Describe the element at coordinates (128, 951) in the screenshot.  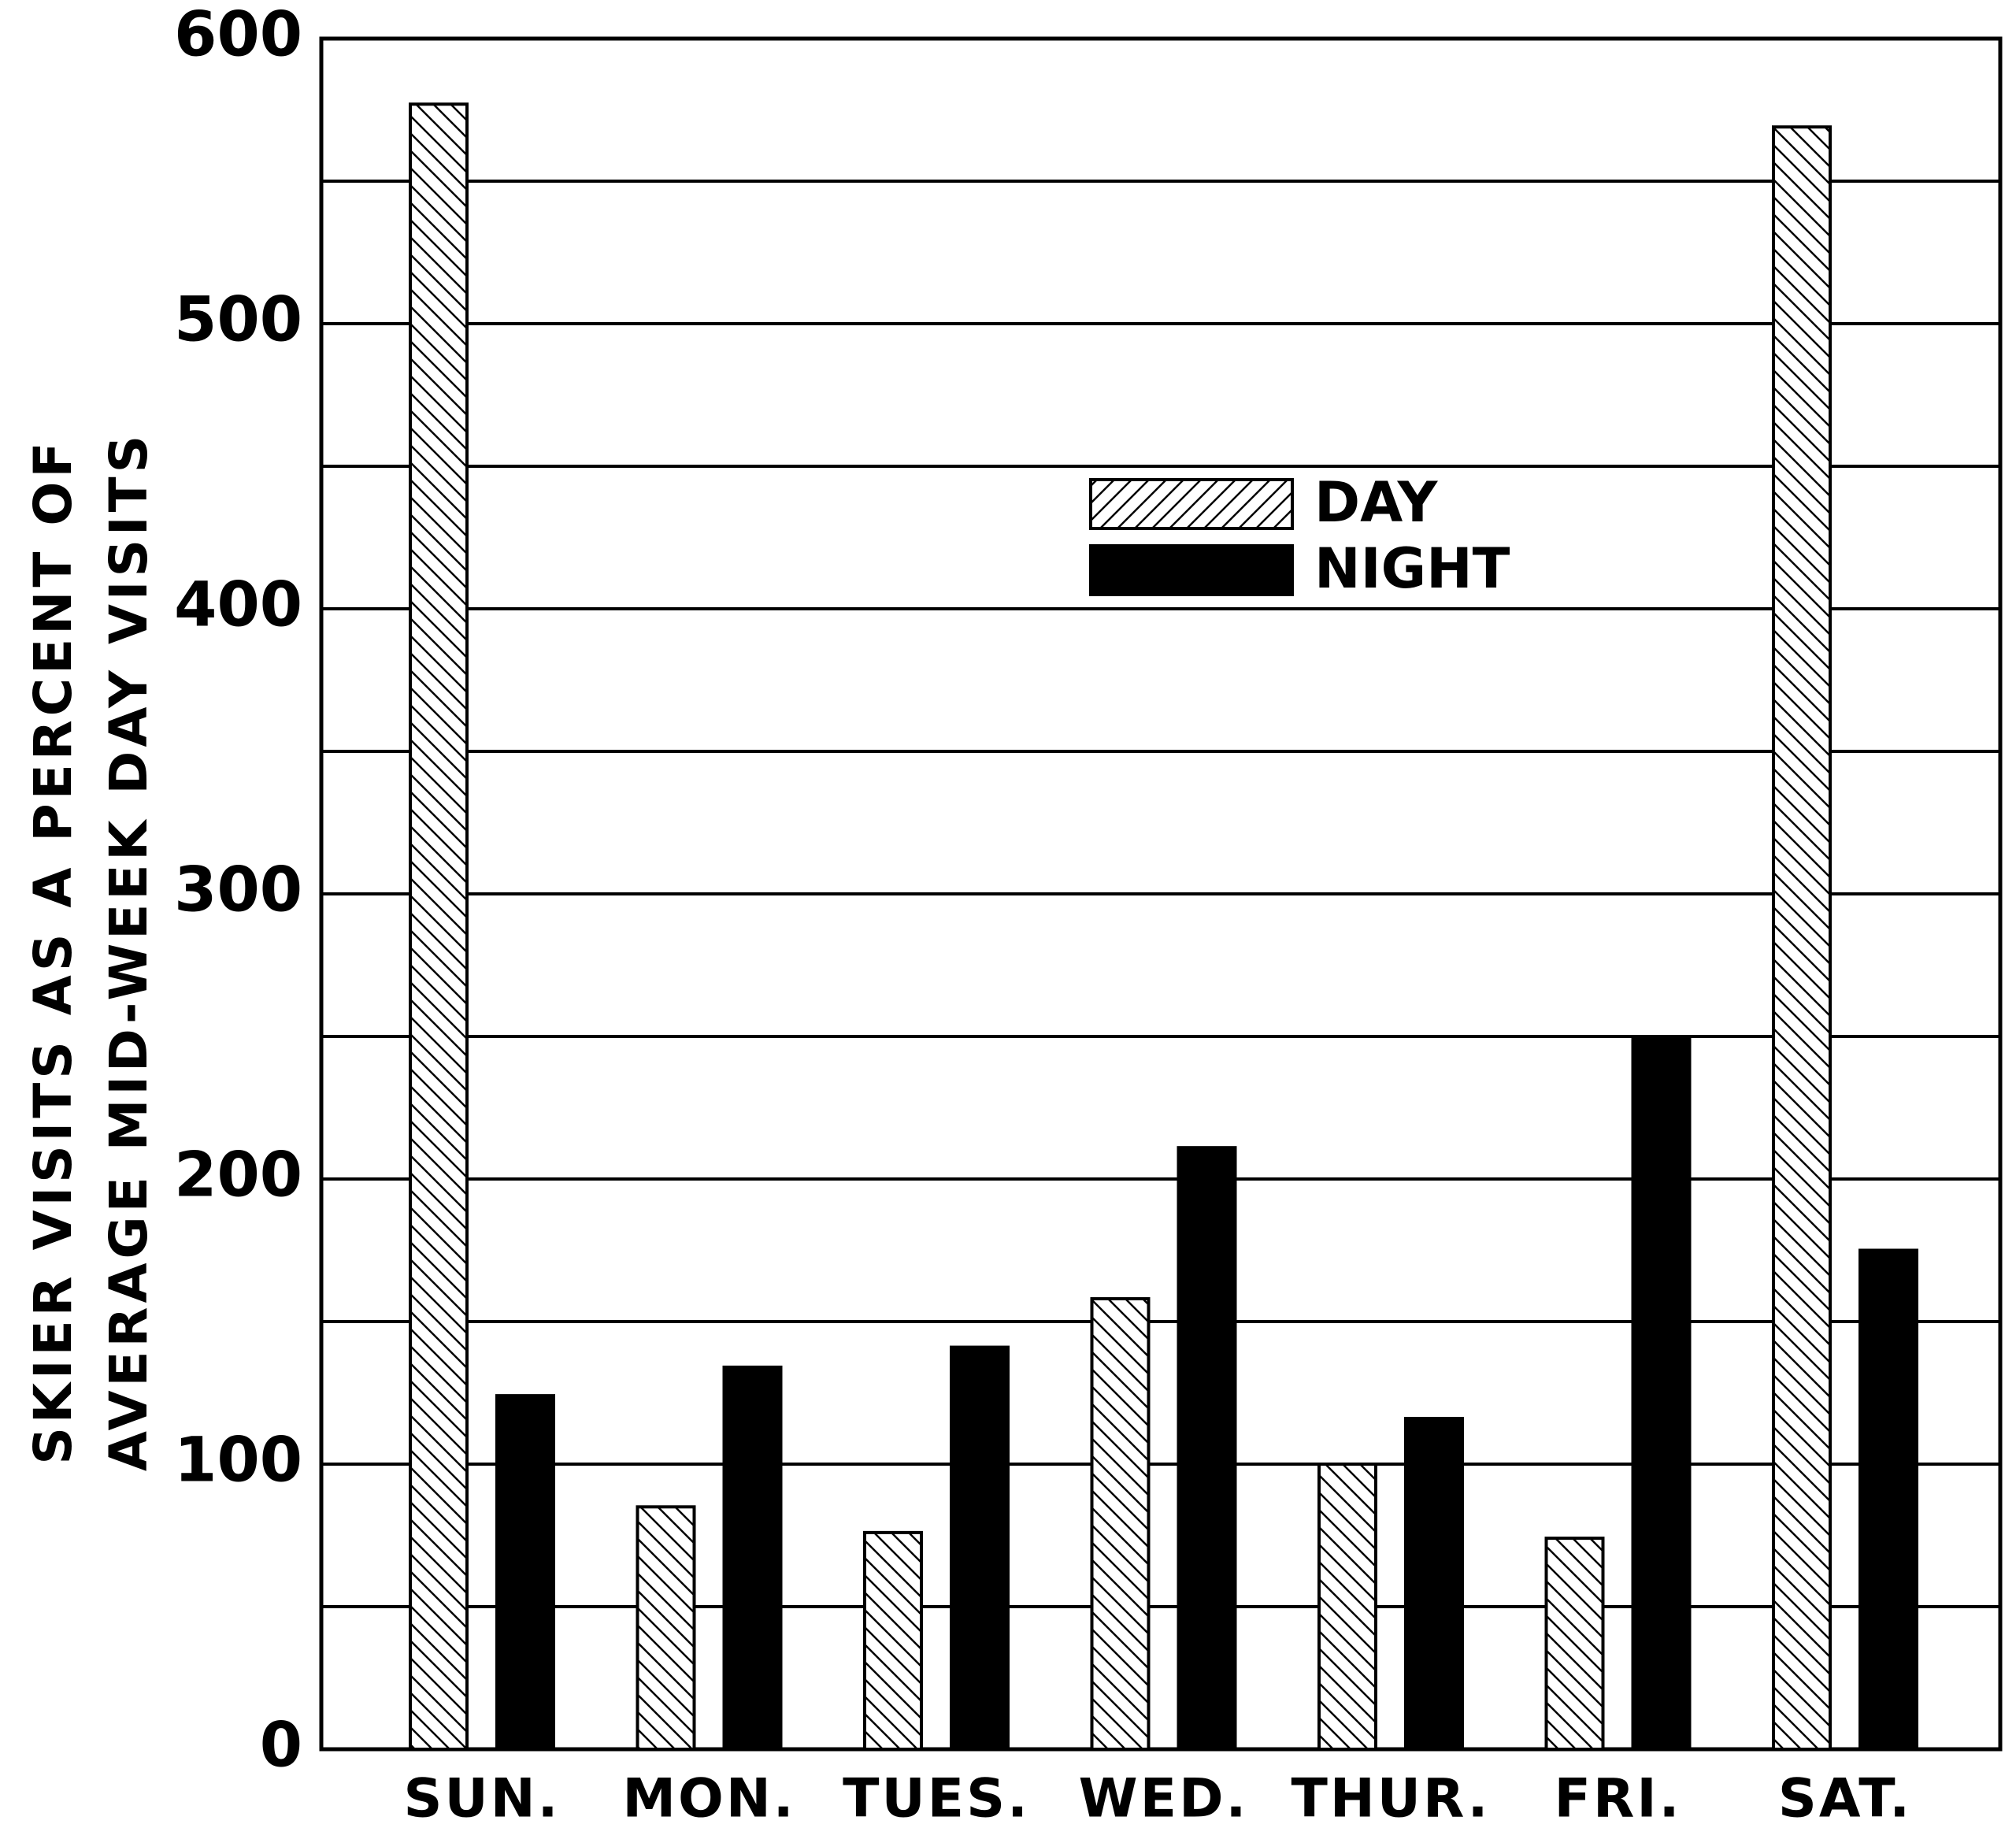
I see `y-axis-label-line: AVERAGE MID-WEEK DAY VISITS` at that location.